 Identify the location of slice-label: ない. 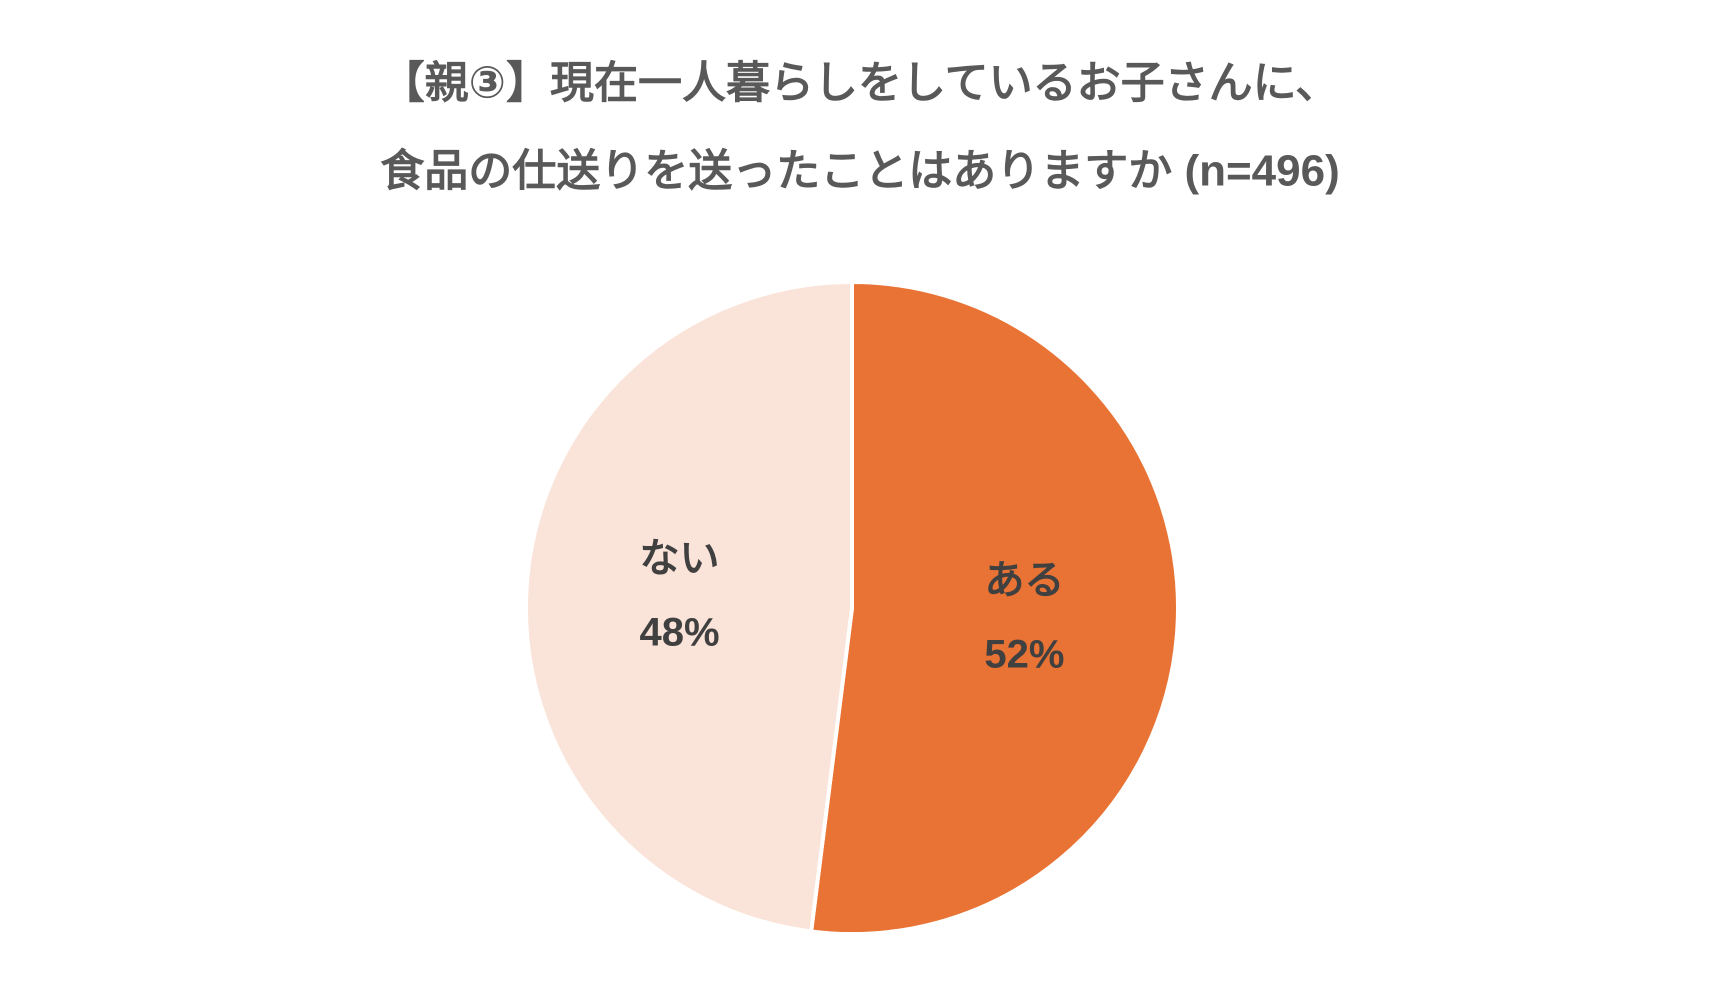
(680, 559).